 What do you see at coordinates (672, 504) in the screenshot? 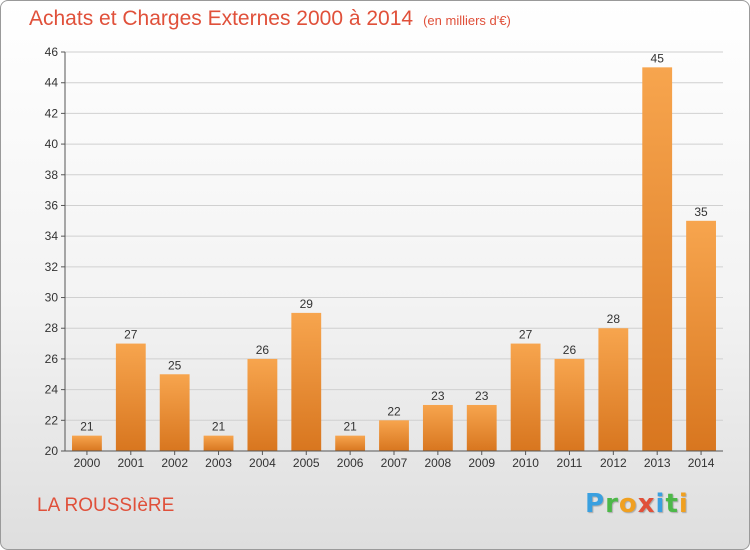
I see `logo-letter: t` at bounding box center [672, 504].